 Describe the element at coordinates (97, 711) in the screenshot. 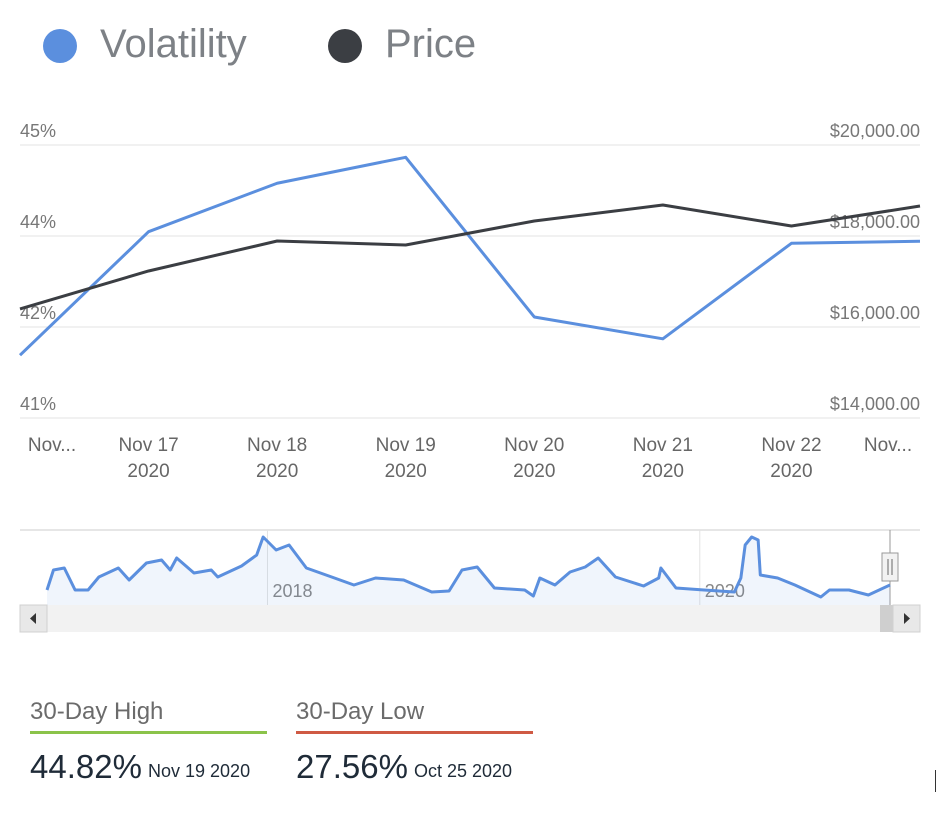

I see `stat-label: 30-Day High` at that location.